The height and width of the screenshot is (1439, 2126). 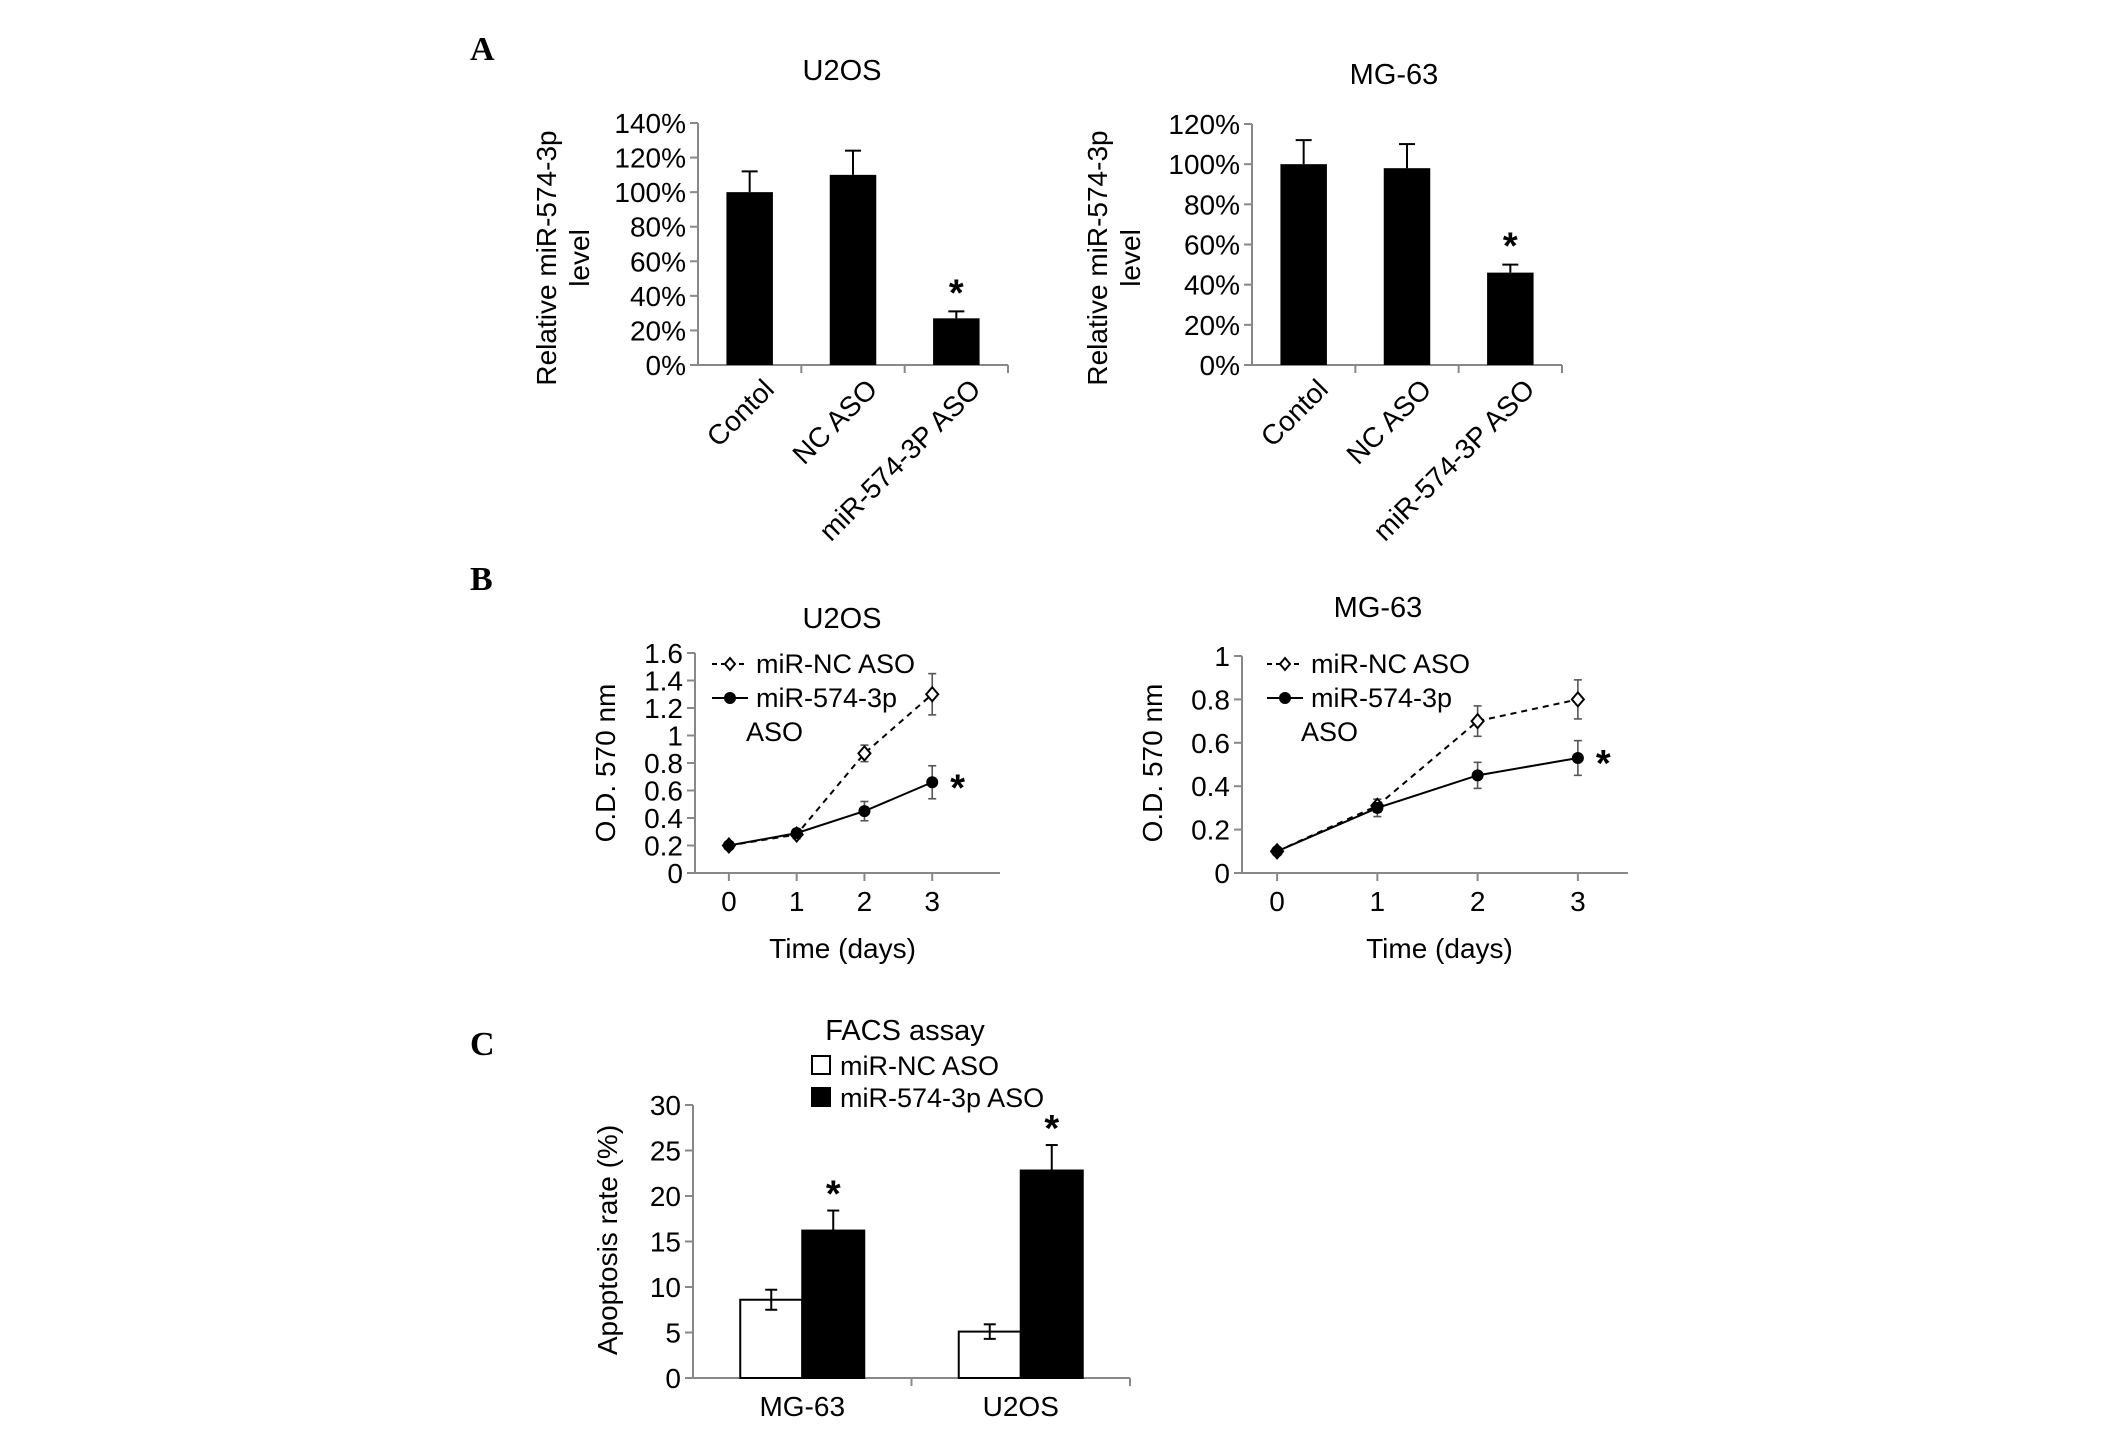 I want to click on y-tick-label: 20, so click(x=665, y=1196).